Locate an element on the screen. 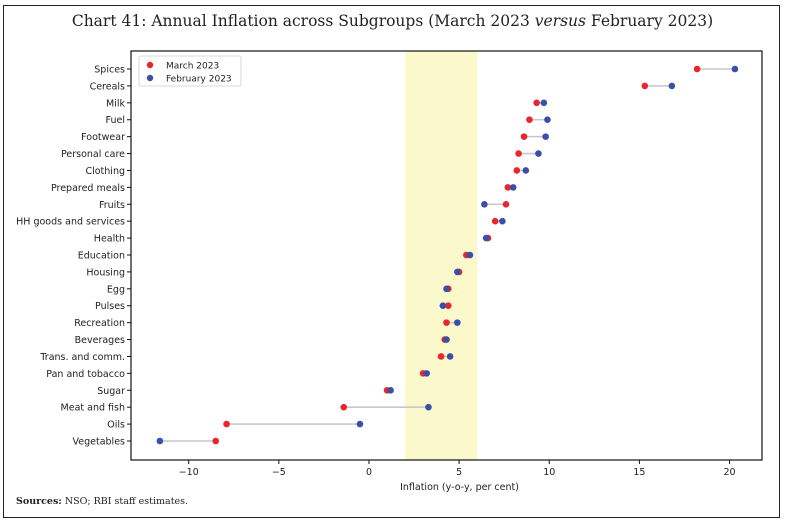 The height and width of the screenshot is (523, 785). x-tick-label: 20 is located at coordinates (730, 472).